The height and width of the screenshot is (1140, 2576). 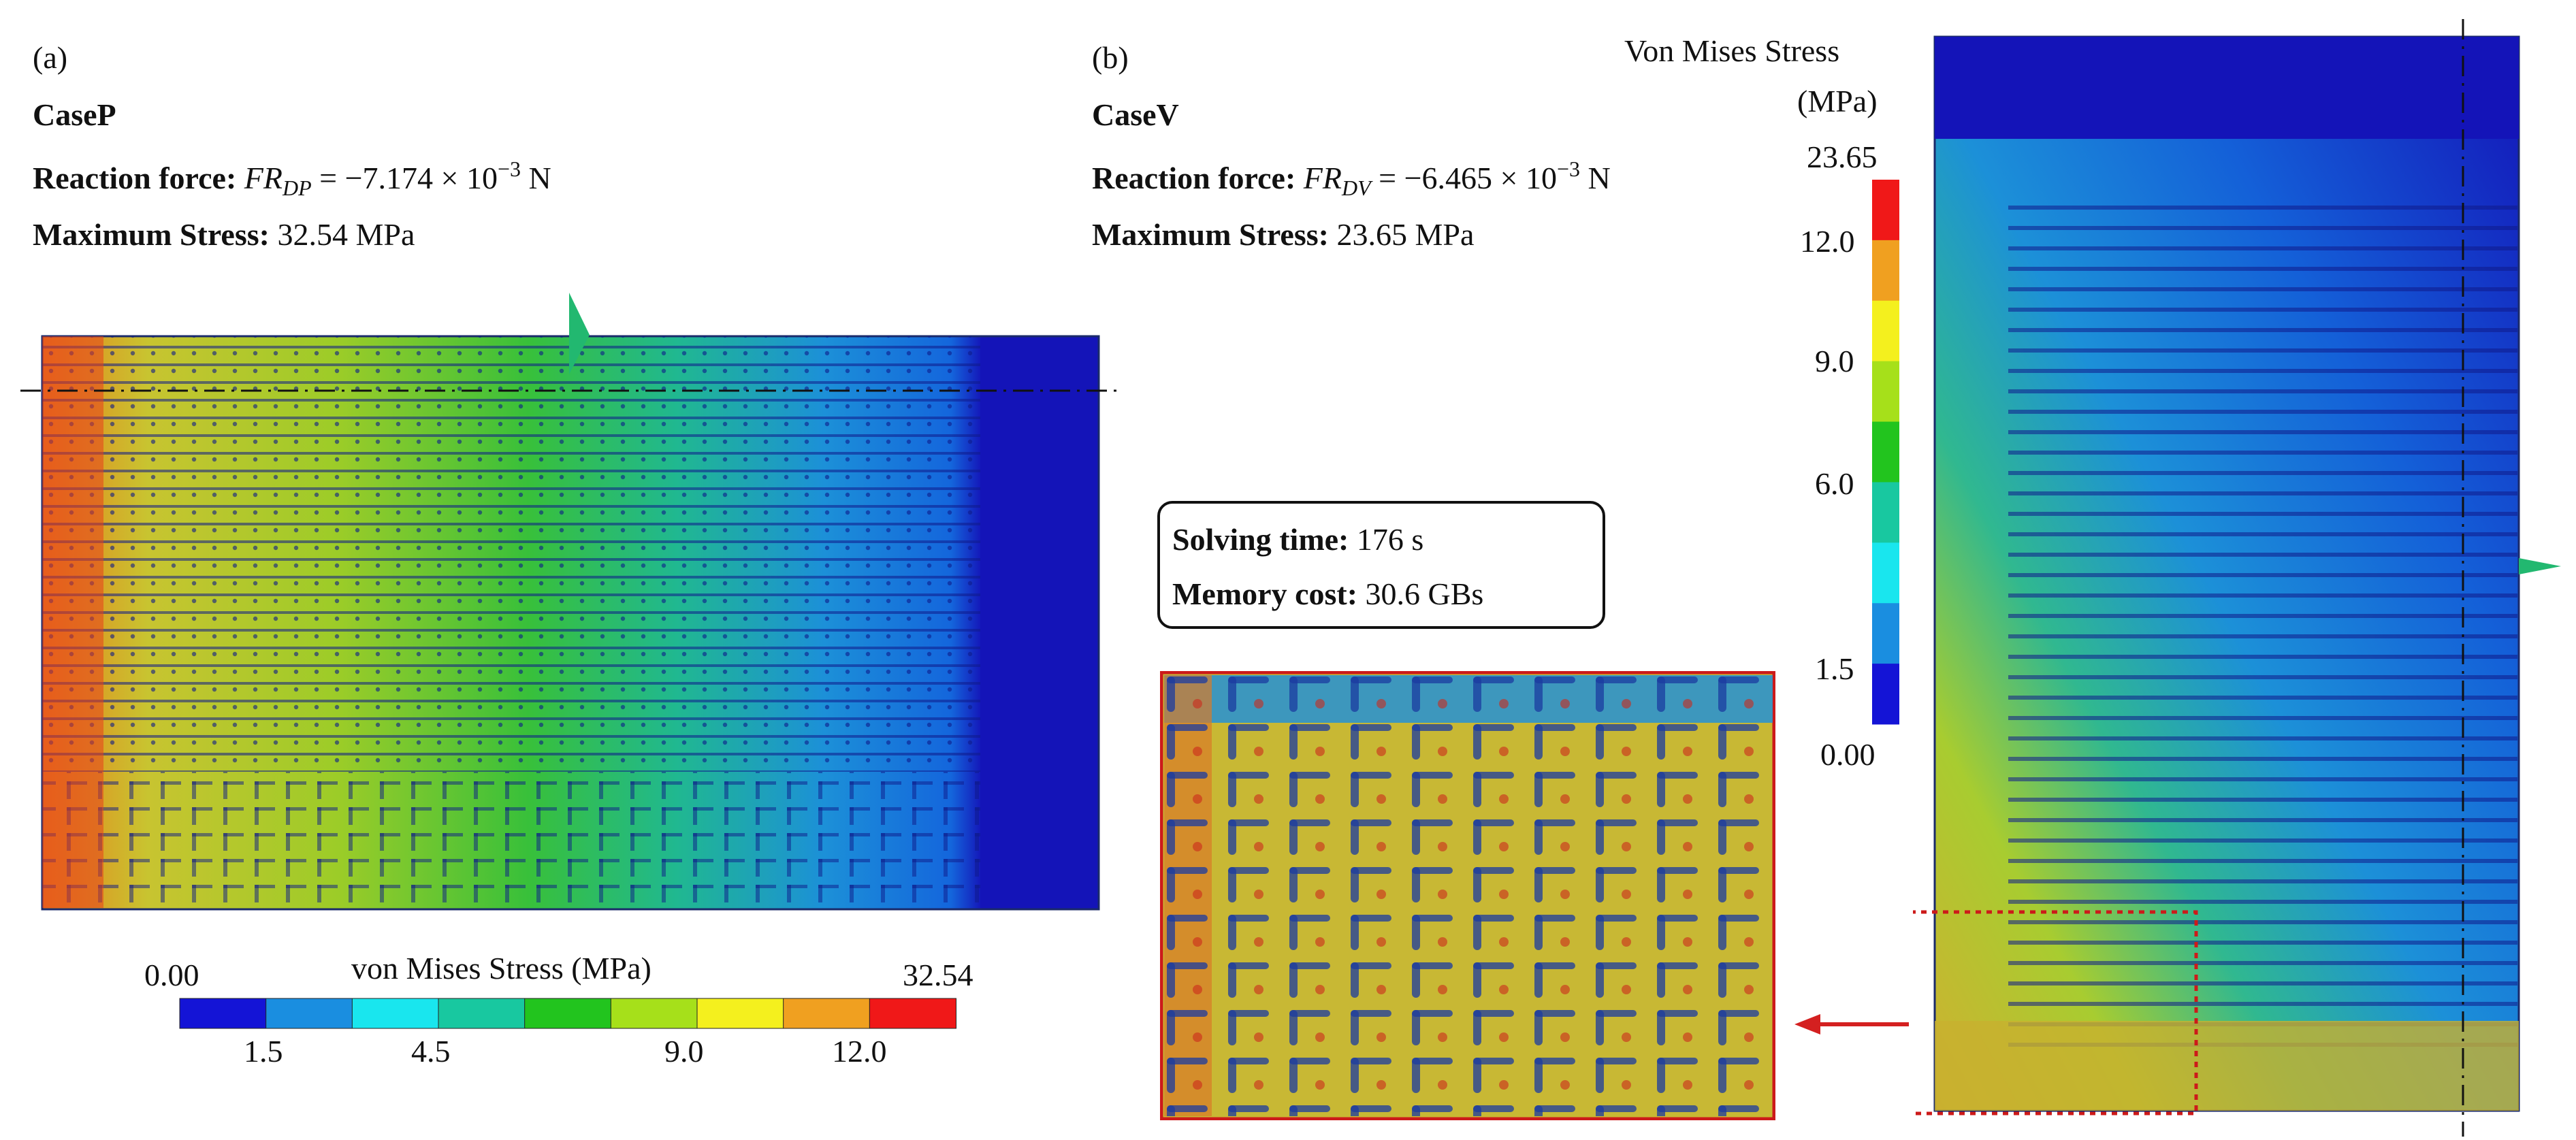 What do you see at coordinates (860, 1051) in the screenshot?
I see `legend-a-tick: 12.0` at bounding box center [860, 1051].